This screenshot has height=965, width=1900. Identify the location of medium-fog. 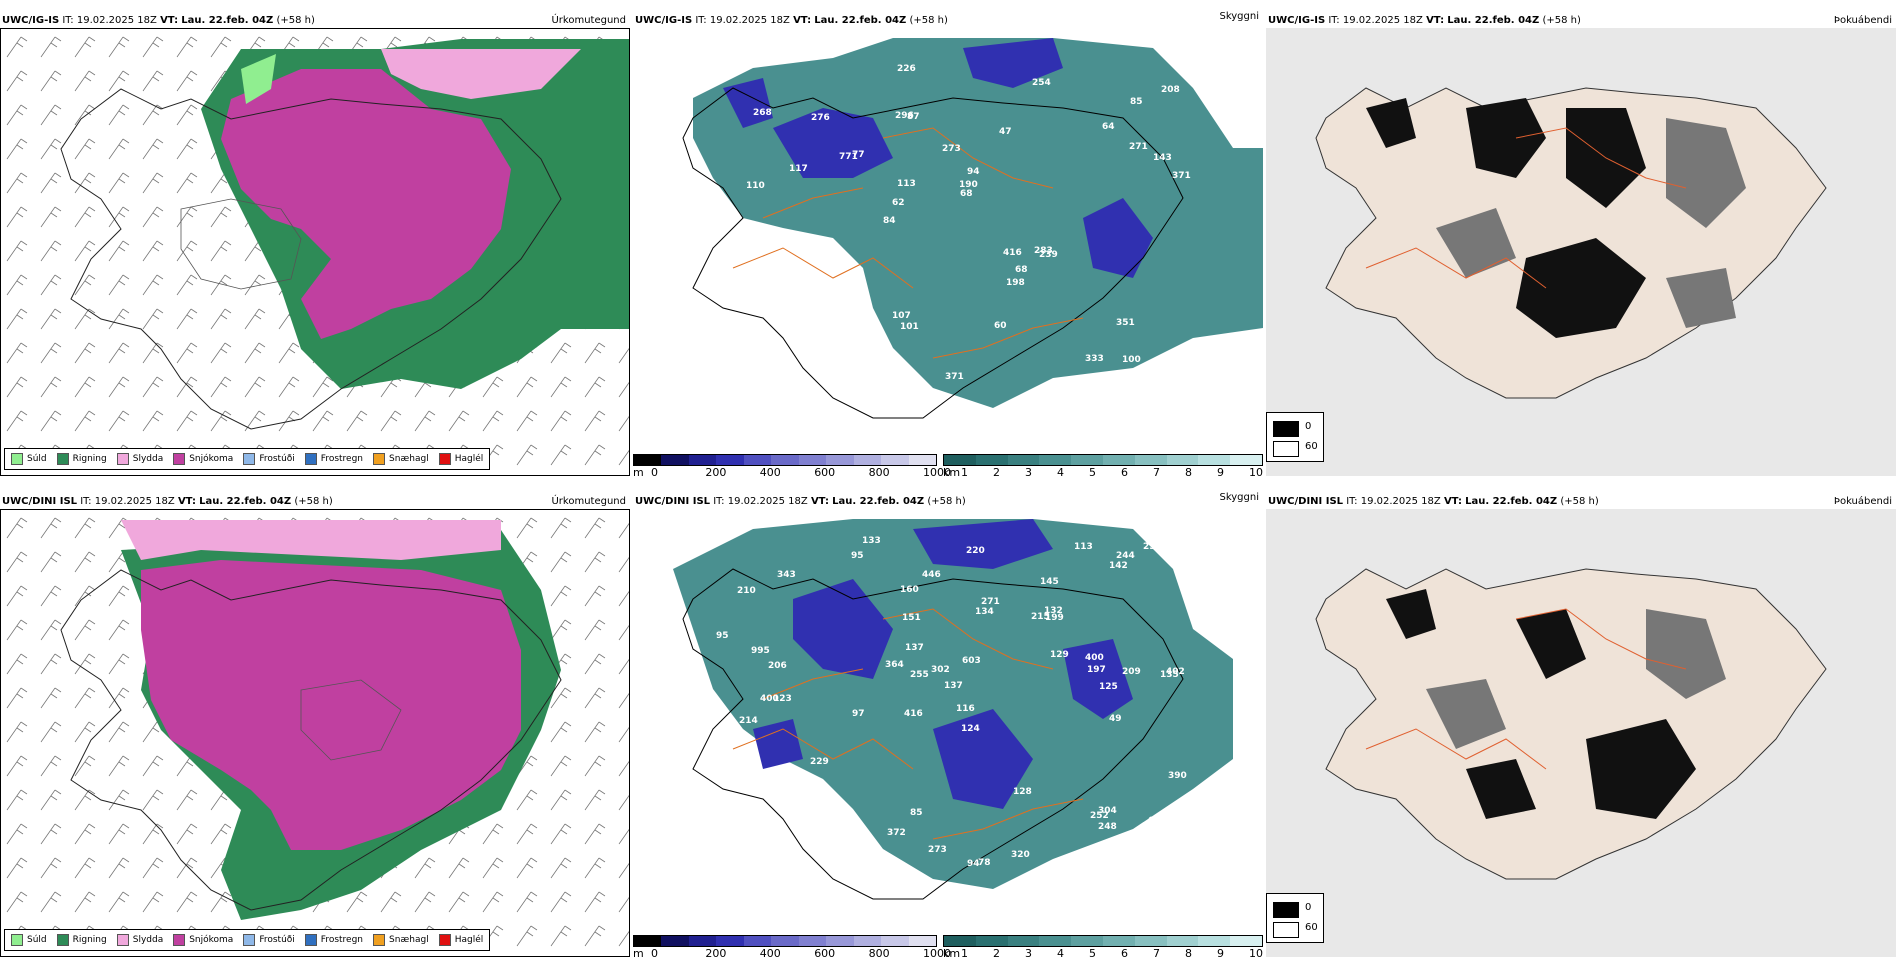
(1576, 679).